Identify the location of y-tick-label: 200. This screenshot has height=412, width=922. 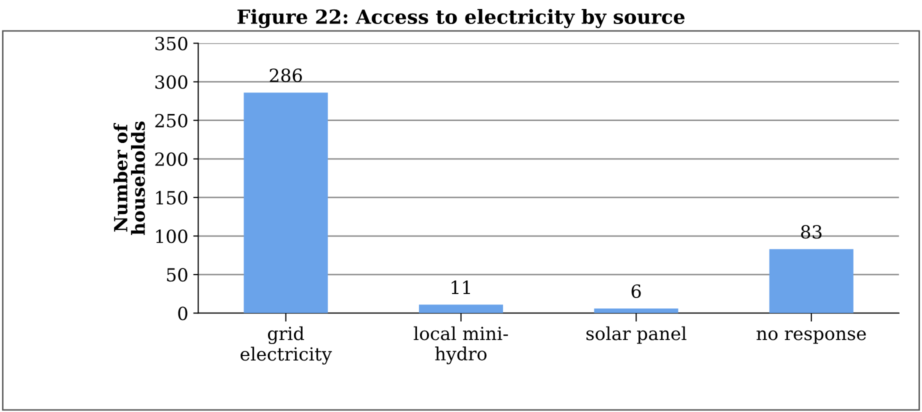
(171, 159).